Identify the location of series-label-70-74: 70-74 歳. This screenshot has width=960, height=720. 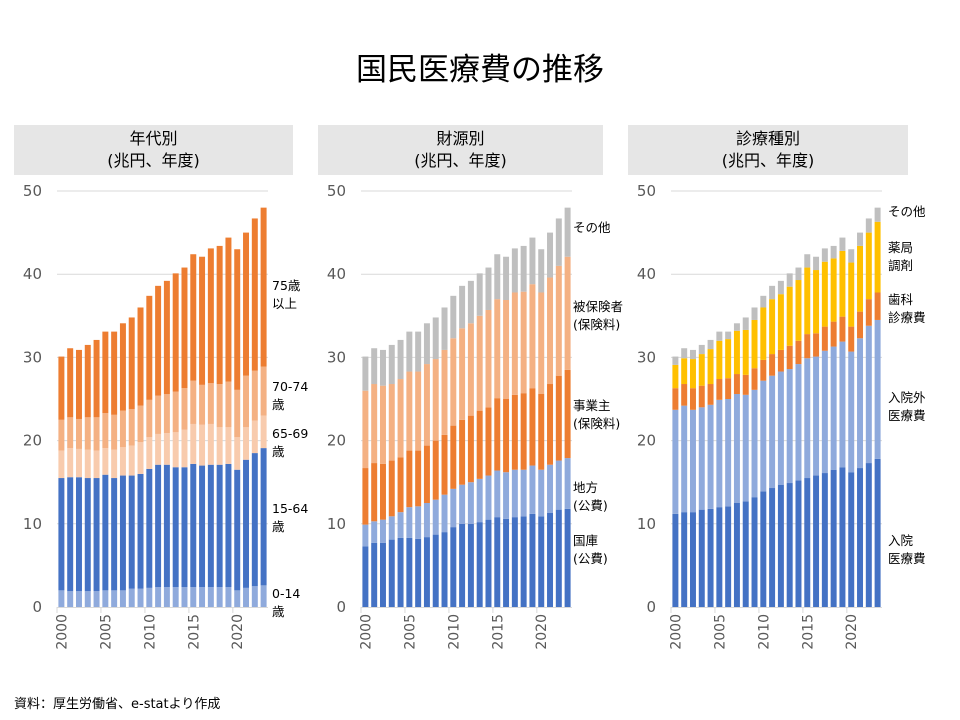
(290, 395).